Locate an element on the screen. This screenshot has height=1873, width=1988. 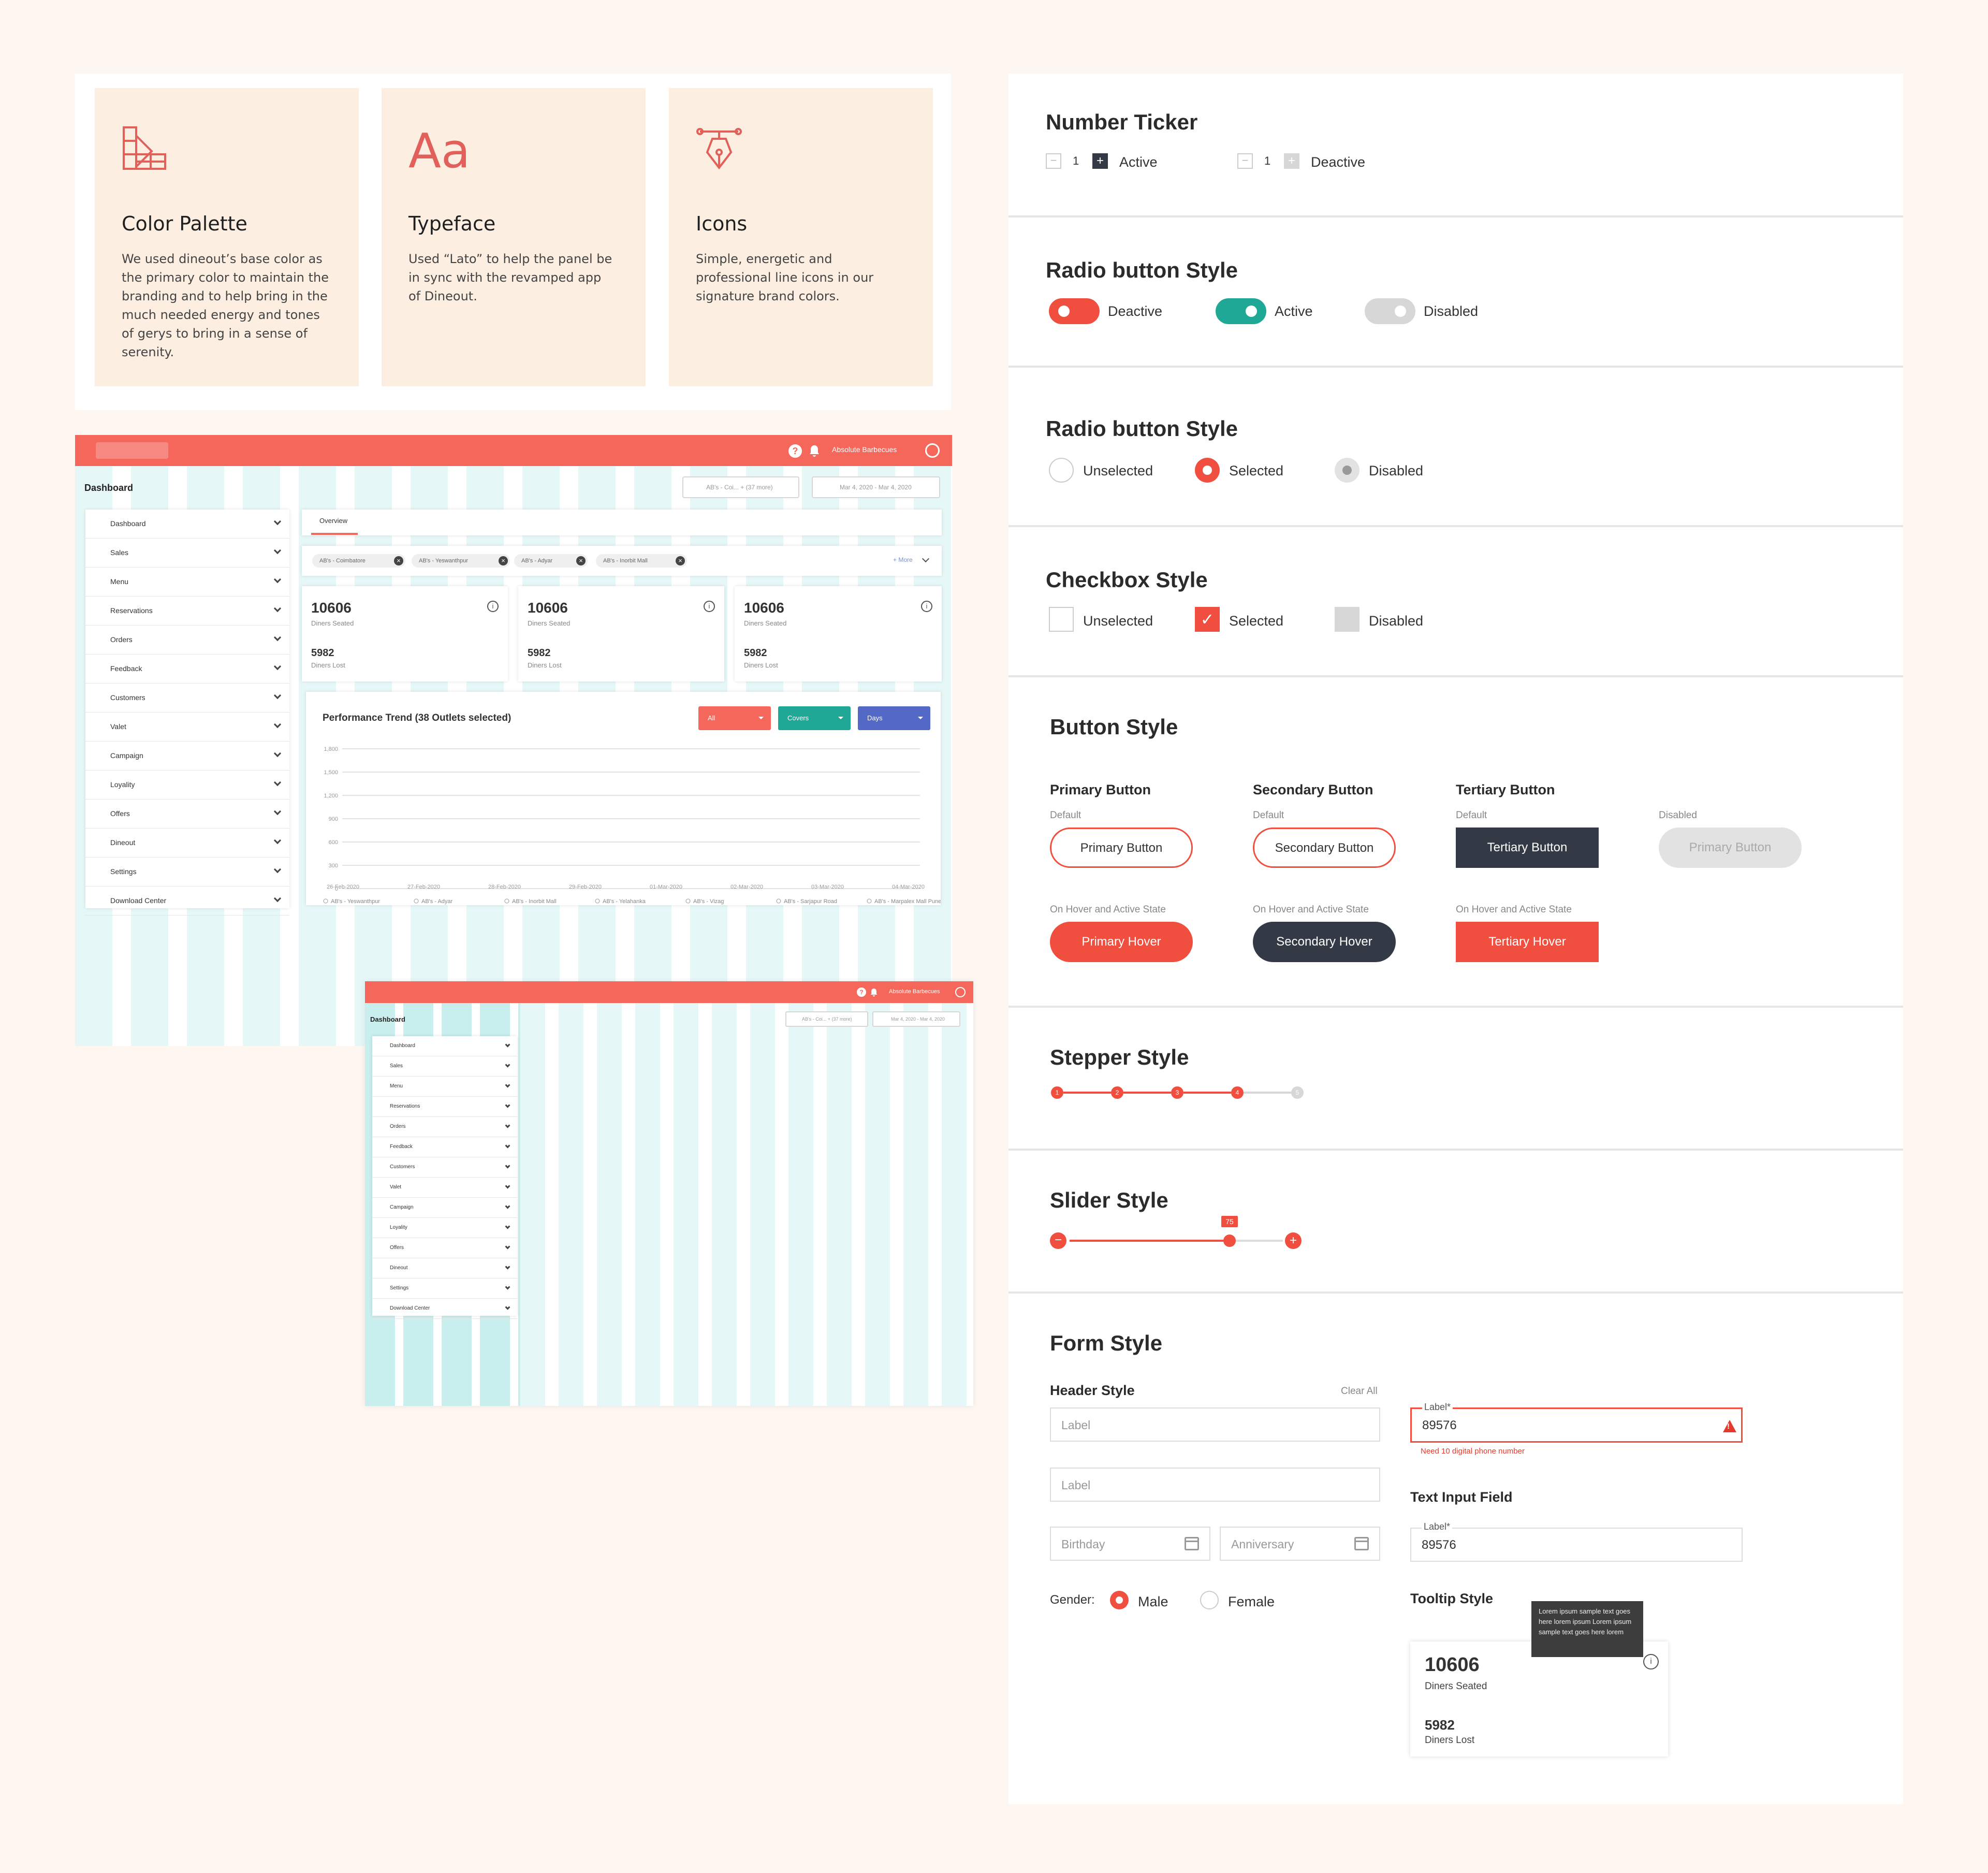
anniversary-input: Anniversary is located at coordinates (1300, 1544).